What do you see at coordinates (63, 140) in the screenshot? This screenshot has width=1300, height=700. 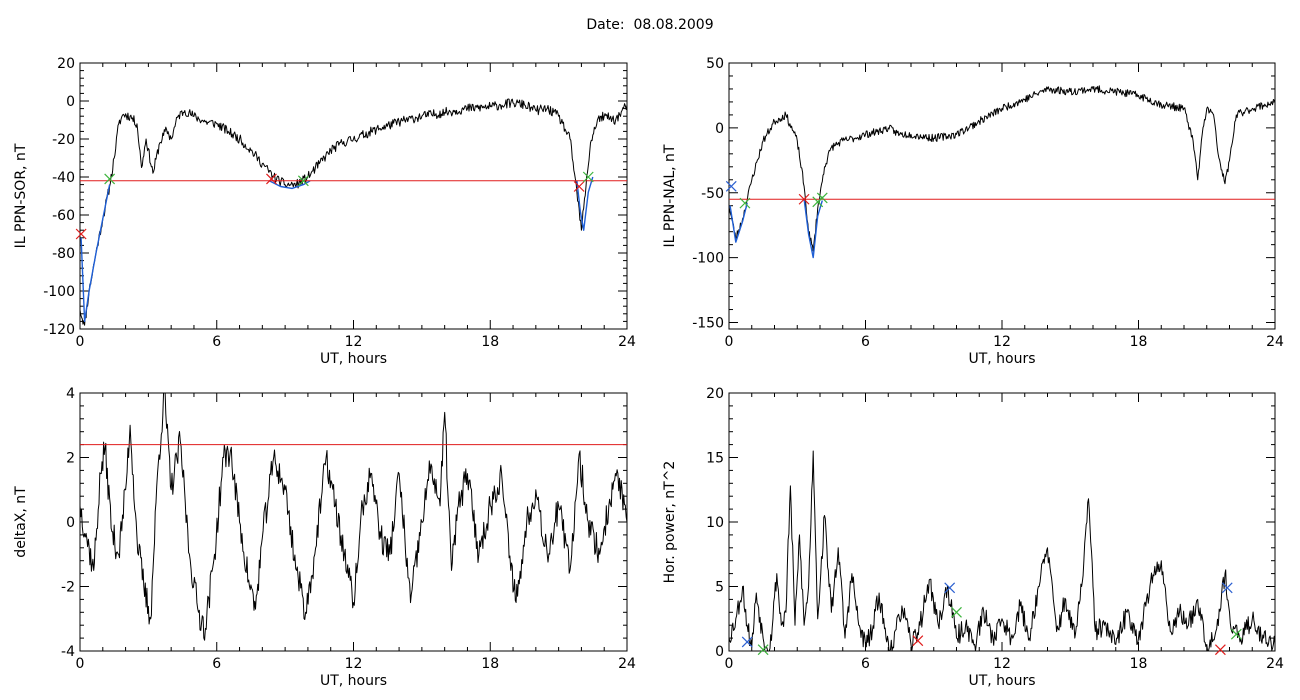 I see `y-tick-label: -20` at bounding box center [63, 140].